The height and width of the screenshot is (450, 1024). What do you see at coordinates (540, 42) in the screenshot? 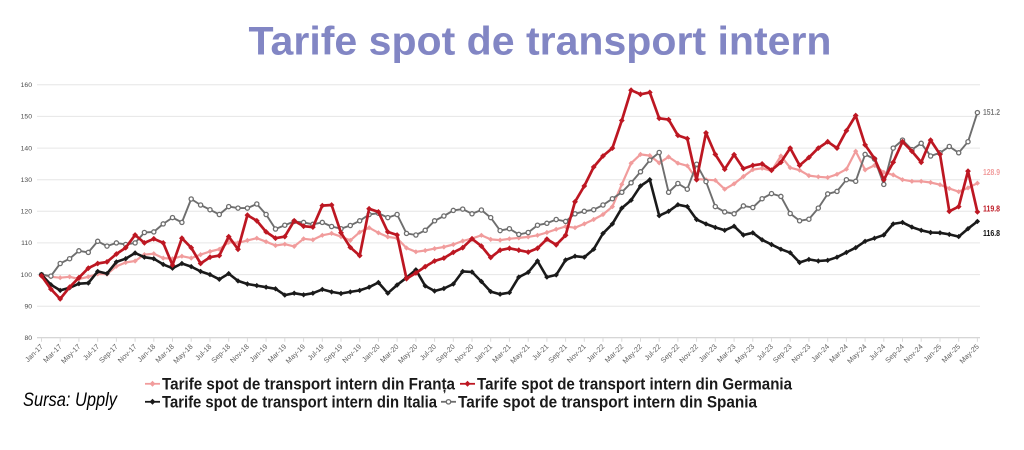
I see `svg-text:Tarife spot de transport inter: Tarife spot de transport intern` at bounding box center [540, 42].